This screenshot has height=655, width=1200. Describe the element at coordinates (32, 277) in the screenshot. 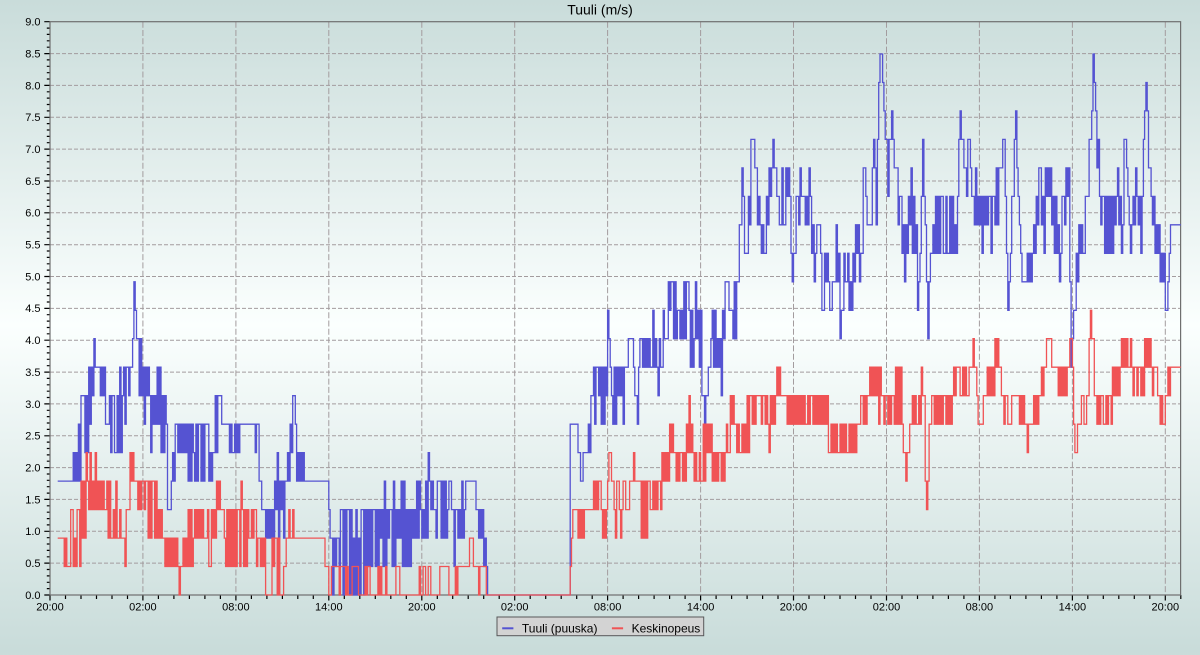

I see `svg-text: 5.0` at that location.